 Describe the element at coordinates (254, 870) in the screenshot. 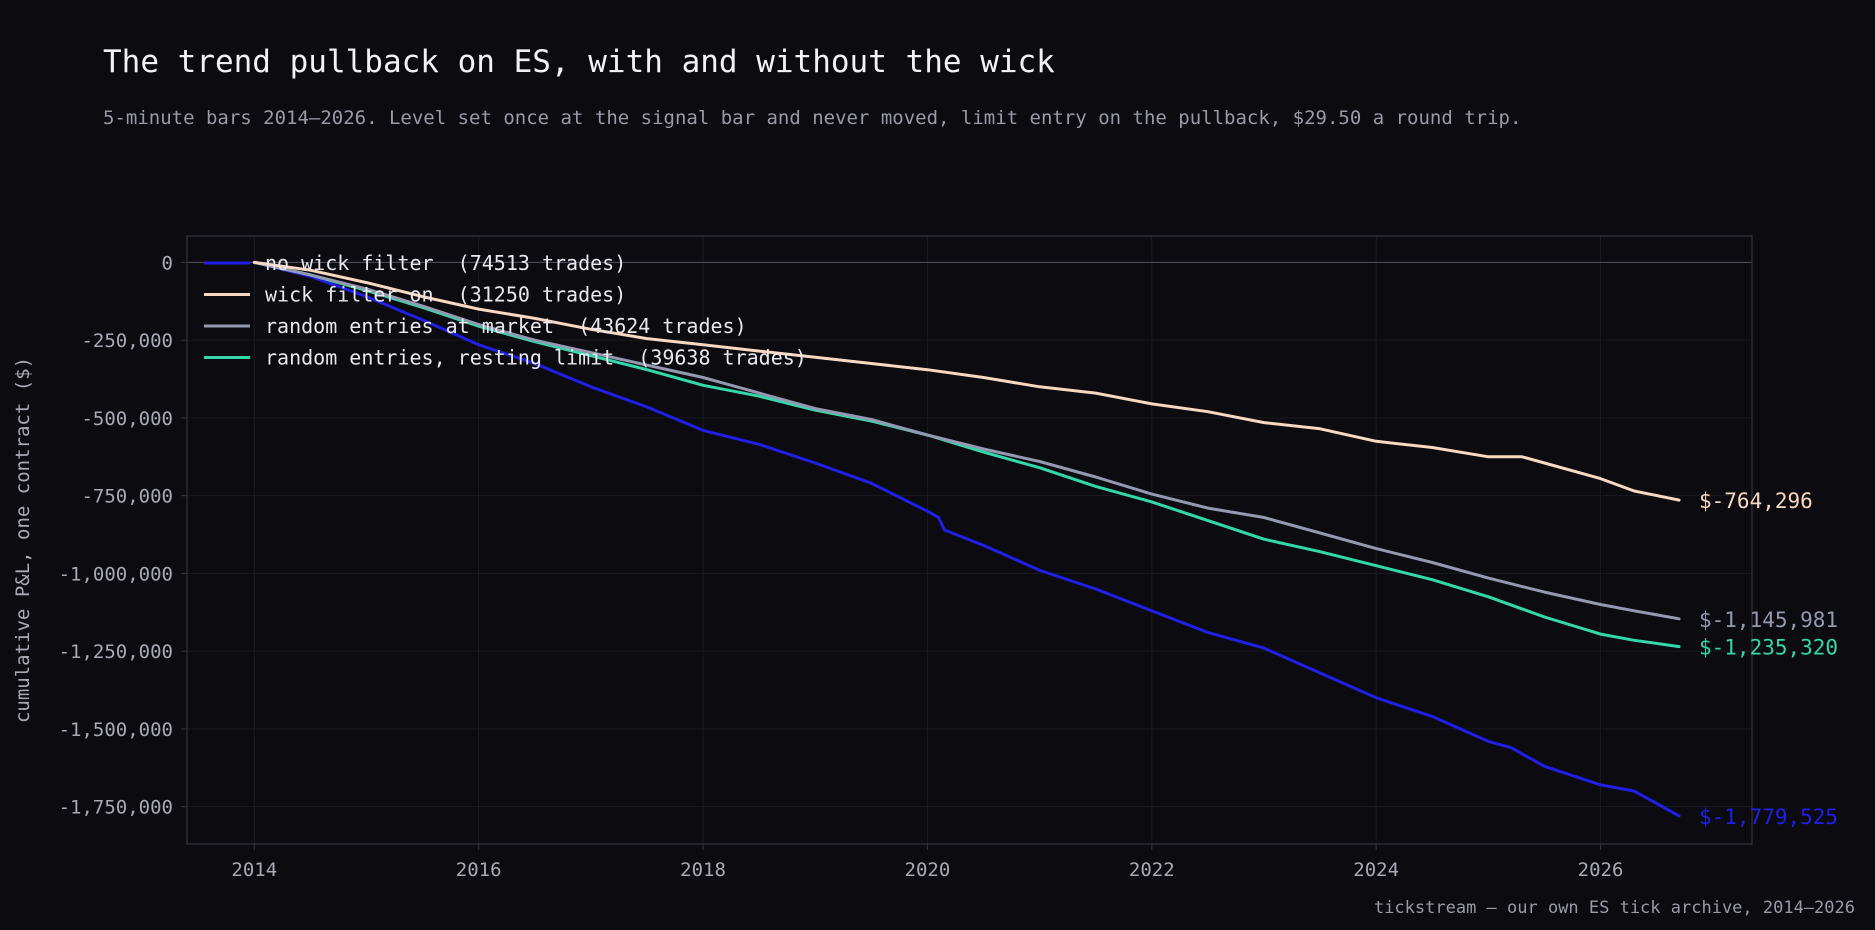

I see `x-tick-label: 2014` at that location.